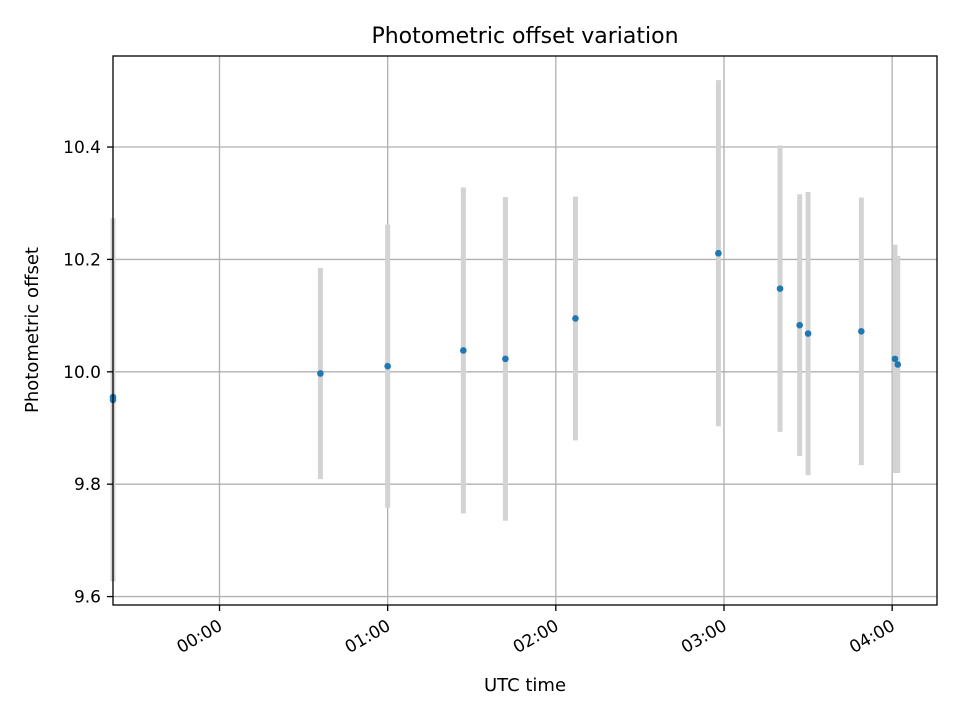 This screenshot has width=960, height=720. I want to click on y-axis-label: Photometric offset, so click(32, 330).